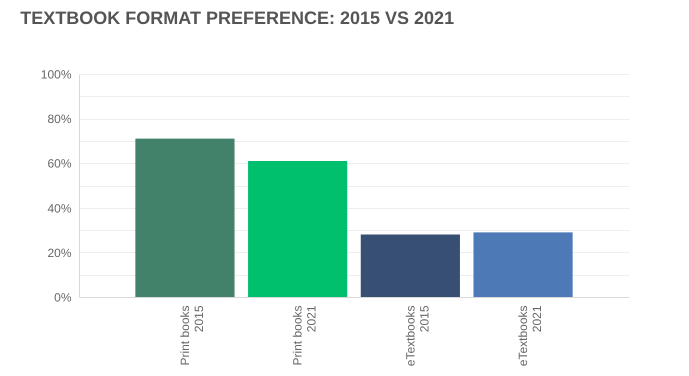  Describe the element at coordinates (59, 253) in the screenshot. I see `y-tick-label: 20%` at that location.